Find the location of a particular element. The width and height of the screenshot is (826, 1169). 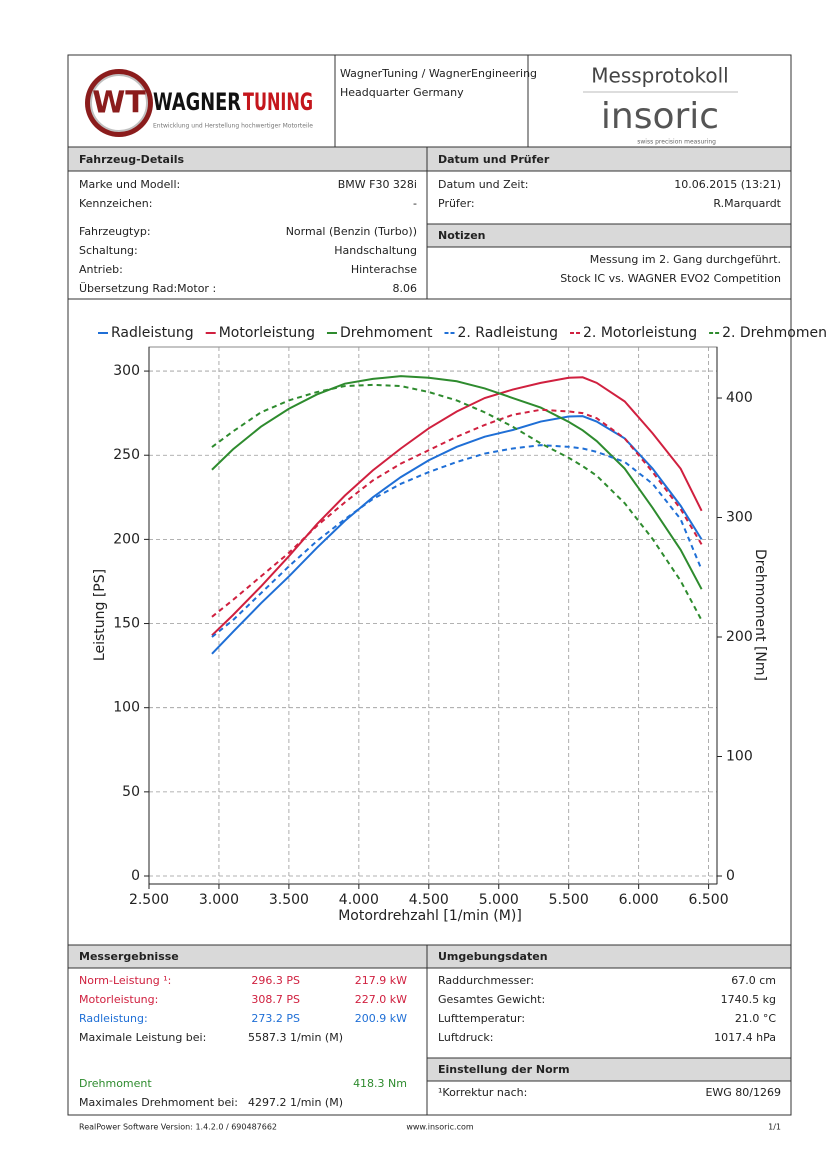

field-value: 1740.5 kg is located at coordinates (748, 999).